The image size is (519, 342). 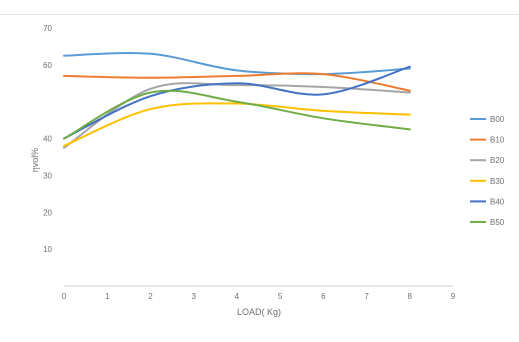 What do you see at coordinates (237, 82) in the screenshot?
I see `series-line-b10` at bounding box center [237, 82].